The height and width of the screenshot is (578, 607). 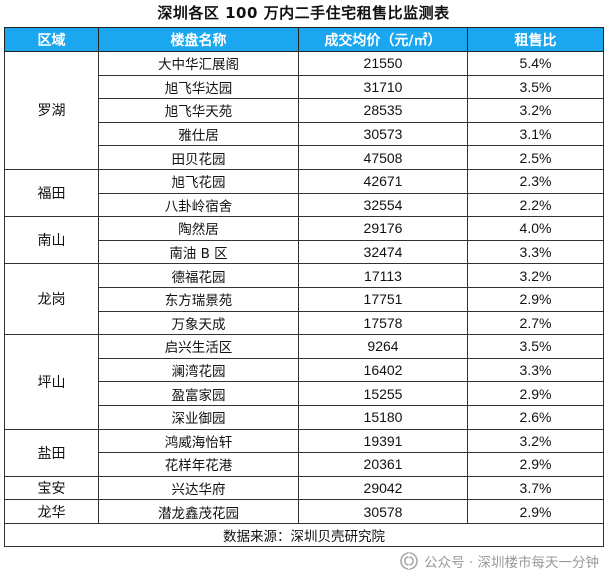 I want to click on column-header-price: 成交均价（元/㎡）, so click(x=383, y=39).